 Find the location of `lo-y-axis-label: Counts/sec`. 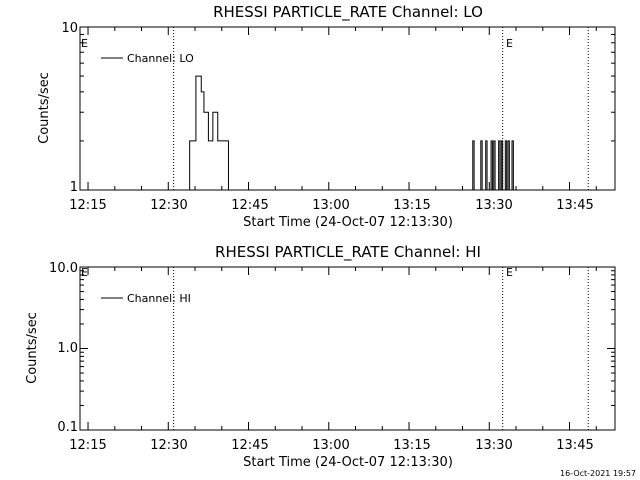

lo-y-axis-label: Counts/sec is located at coordinates (44, 108).